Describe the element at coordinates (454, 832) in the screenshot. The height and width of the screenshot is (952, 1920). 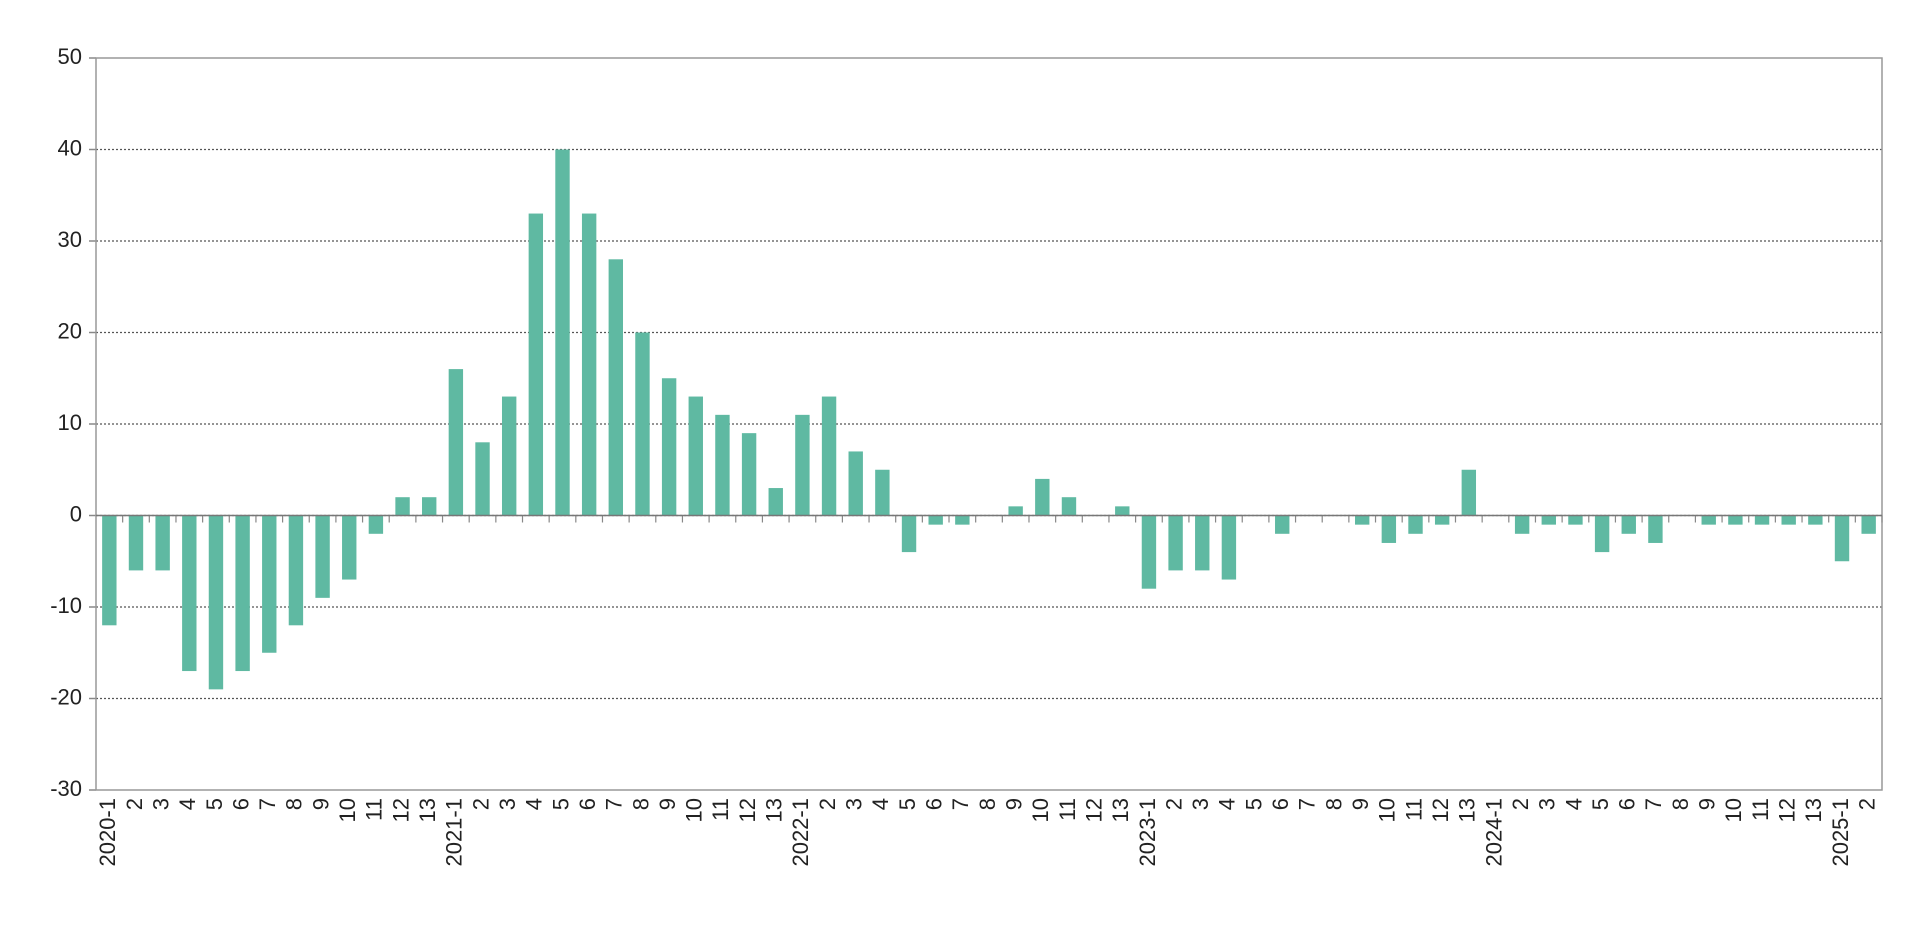
I see `x-tick-label: 2021-1` at that location.